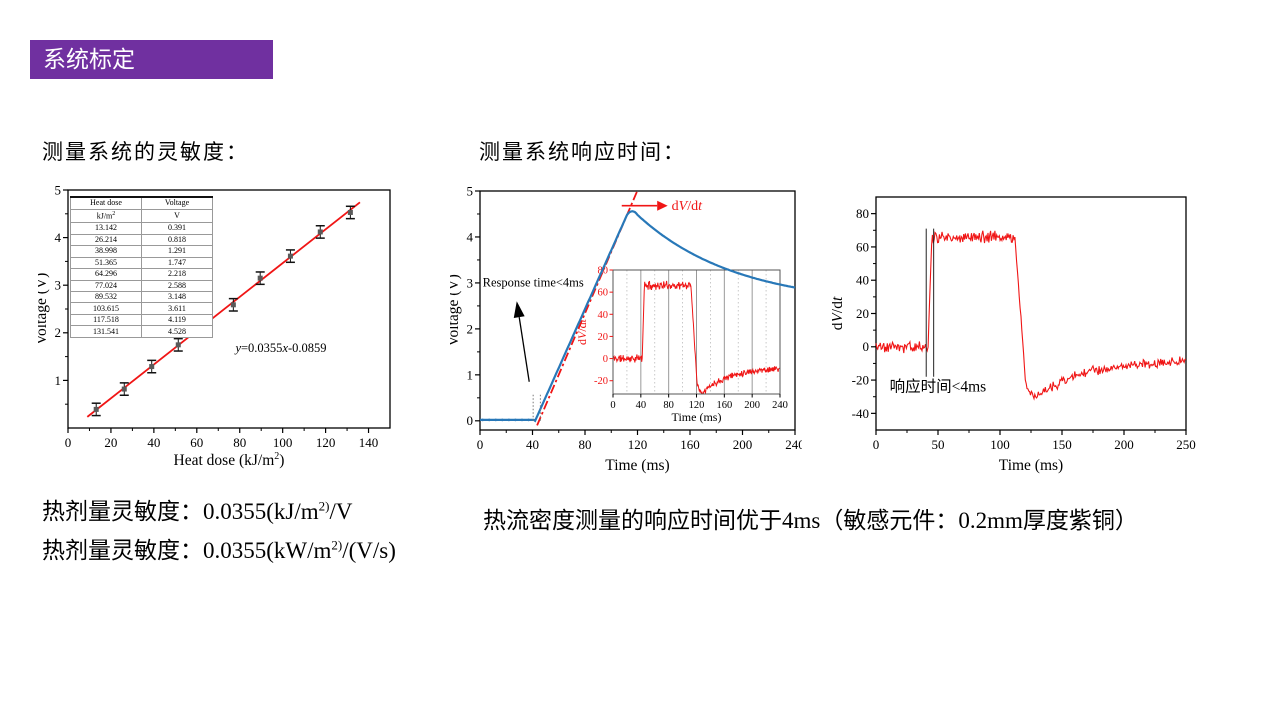  I want to click on sensitivity-value-line-1: 热剂量灵敏度：0.0355(kJ/m2)/V, so click(197, 509).